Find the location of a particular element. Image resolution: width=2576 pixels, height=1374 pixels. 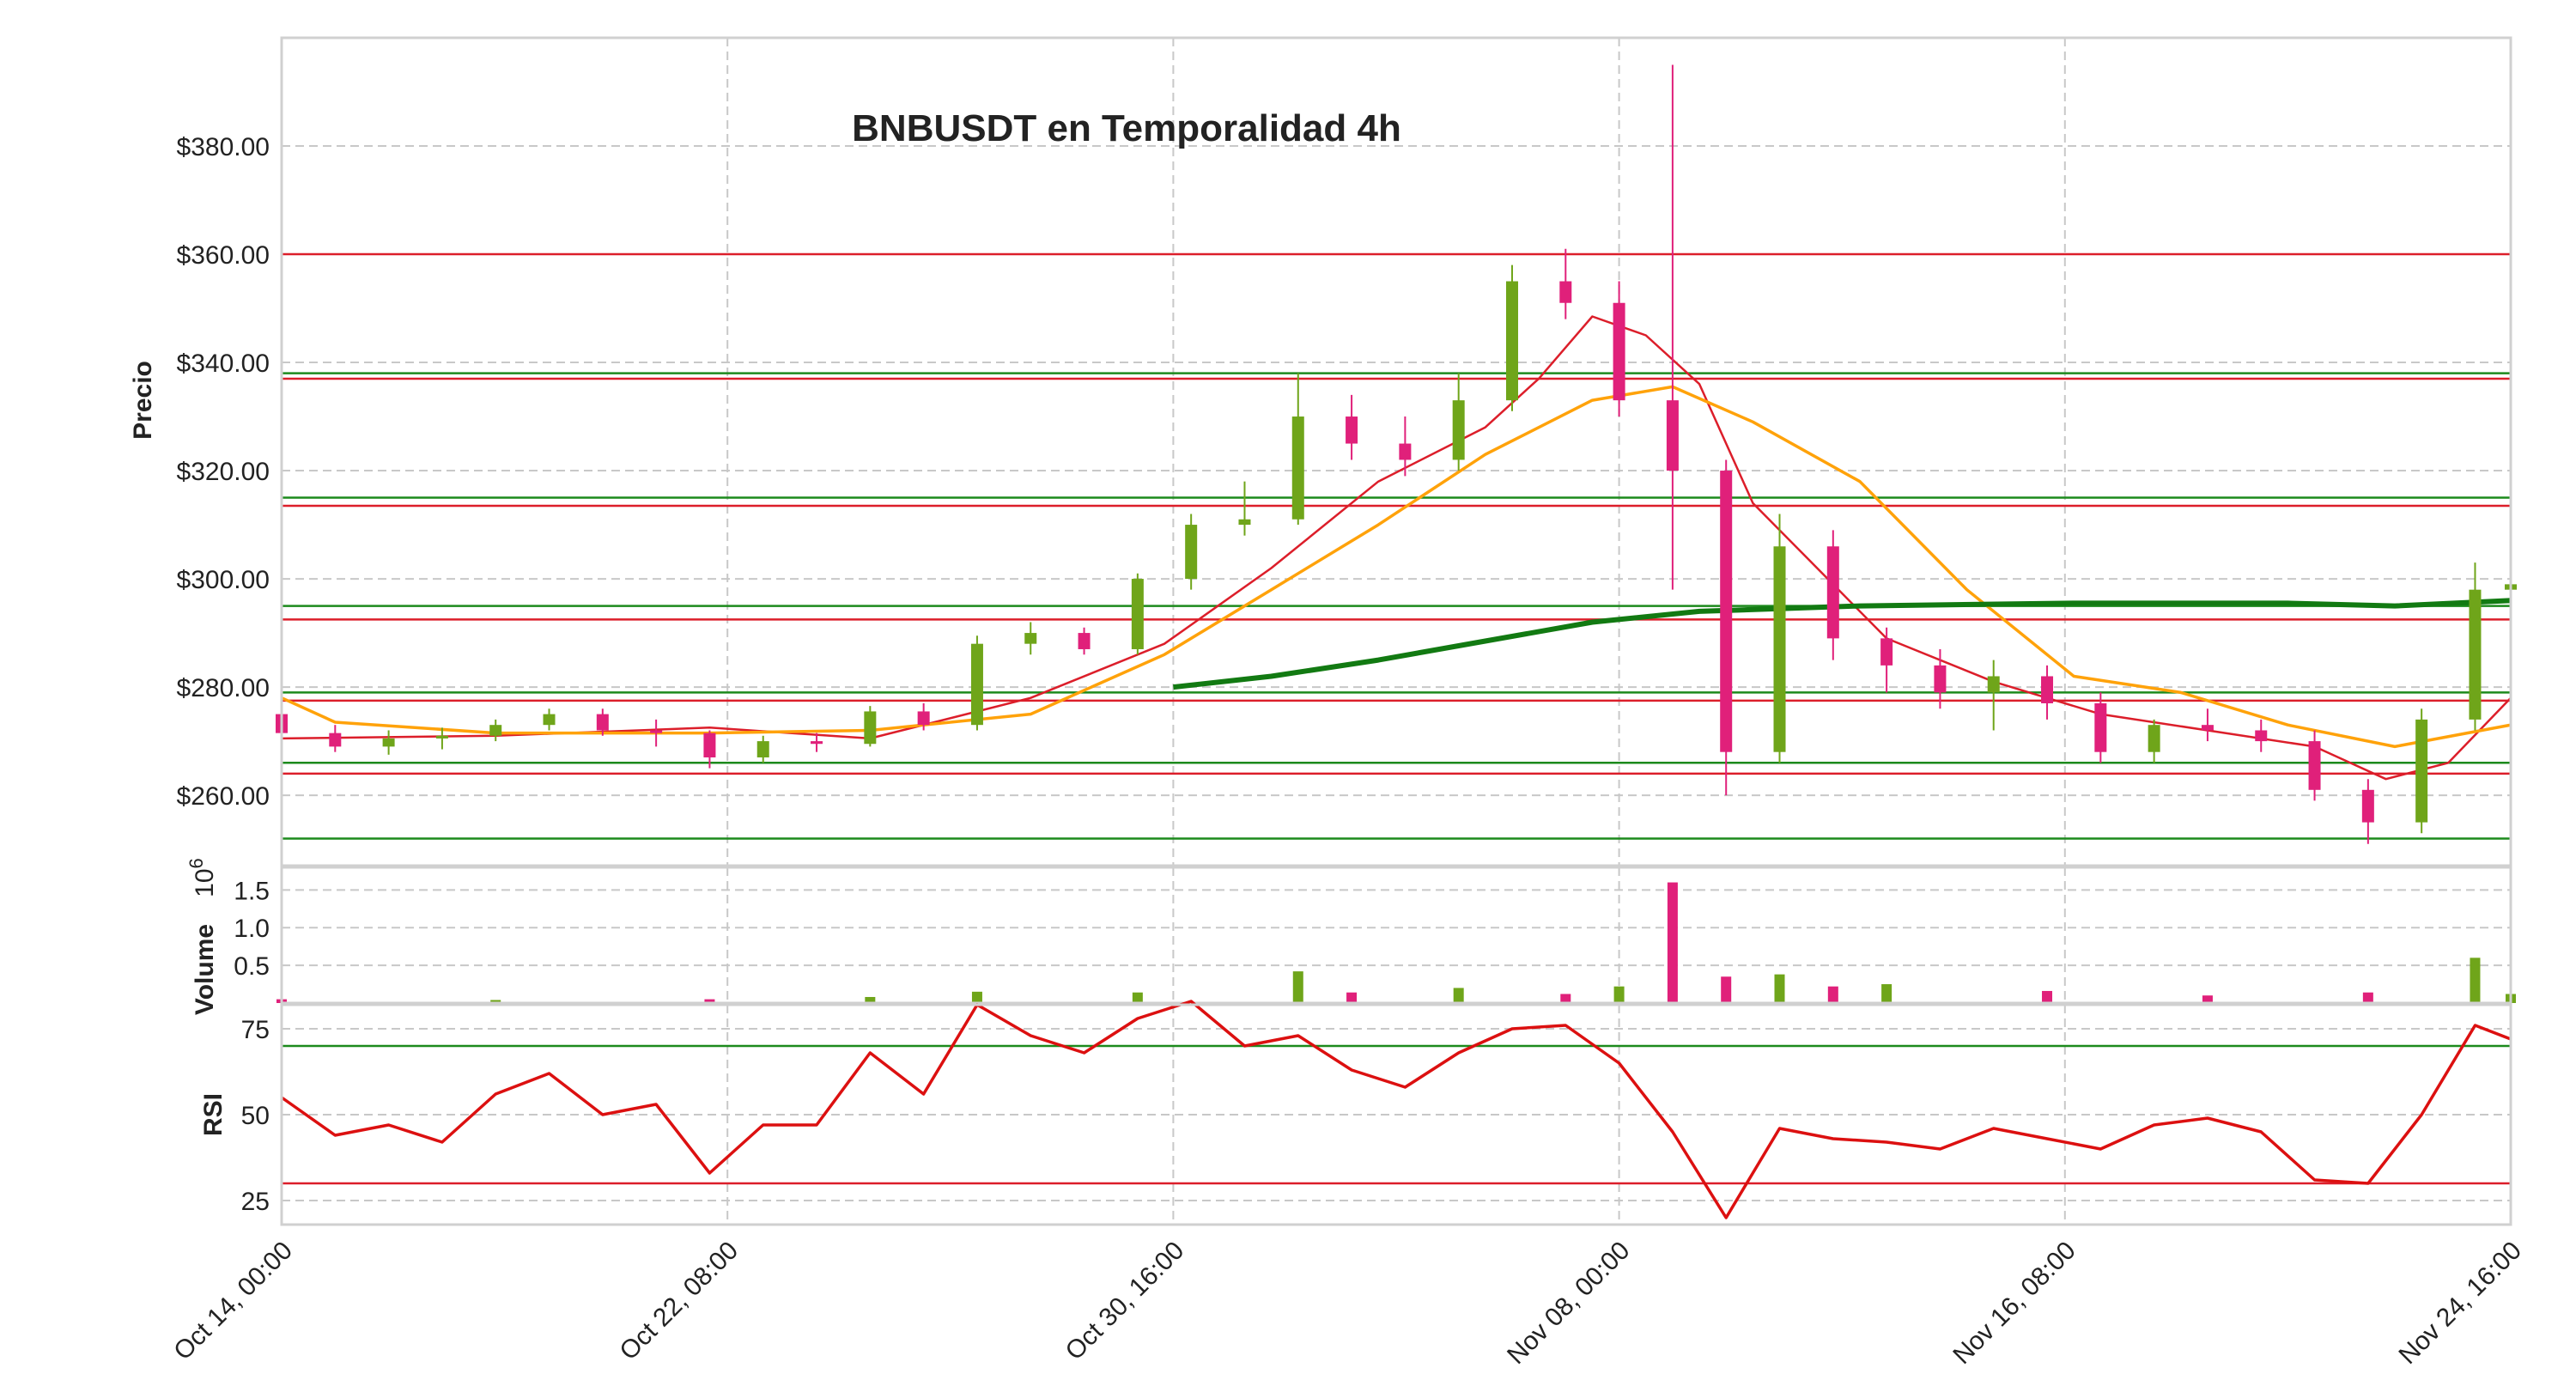

volume-frame is located at coordinates (1396, 935).